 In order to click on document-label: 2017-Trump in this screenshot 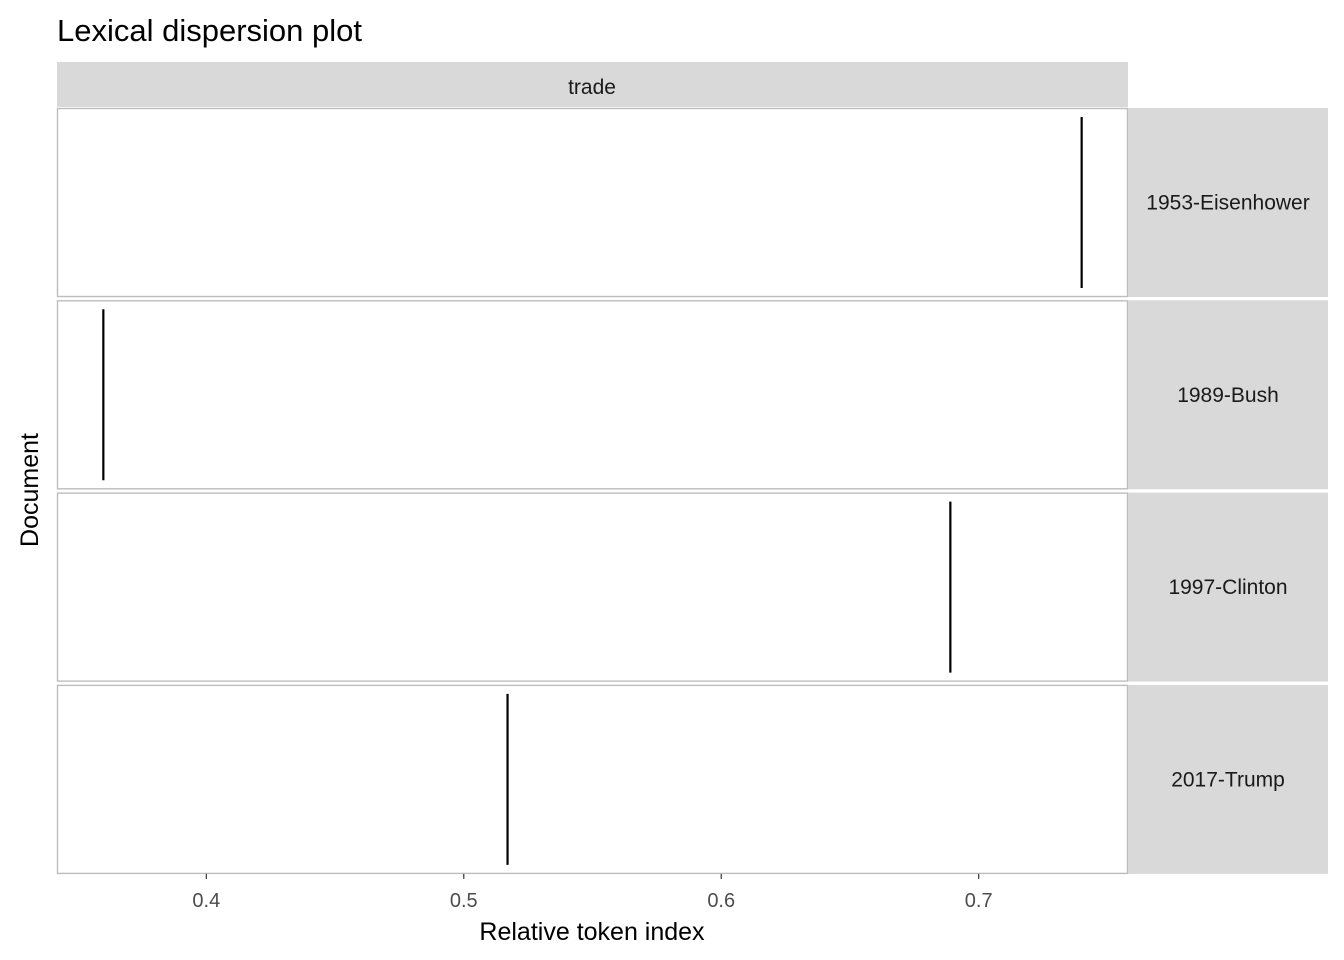, I will do `click(1228, 779)`.